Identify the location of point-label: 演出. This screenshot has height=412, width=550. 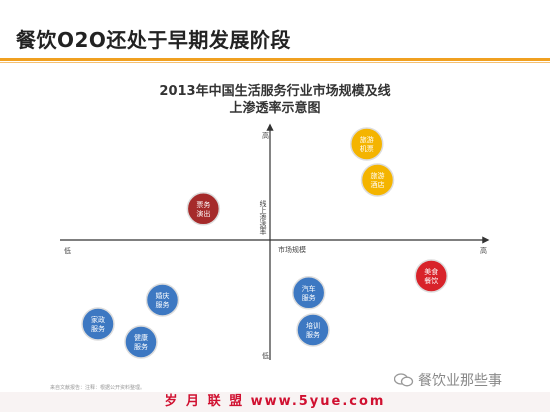
(203, 213).